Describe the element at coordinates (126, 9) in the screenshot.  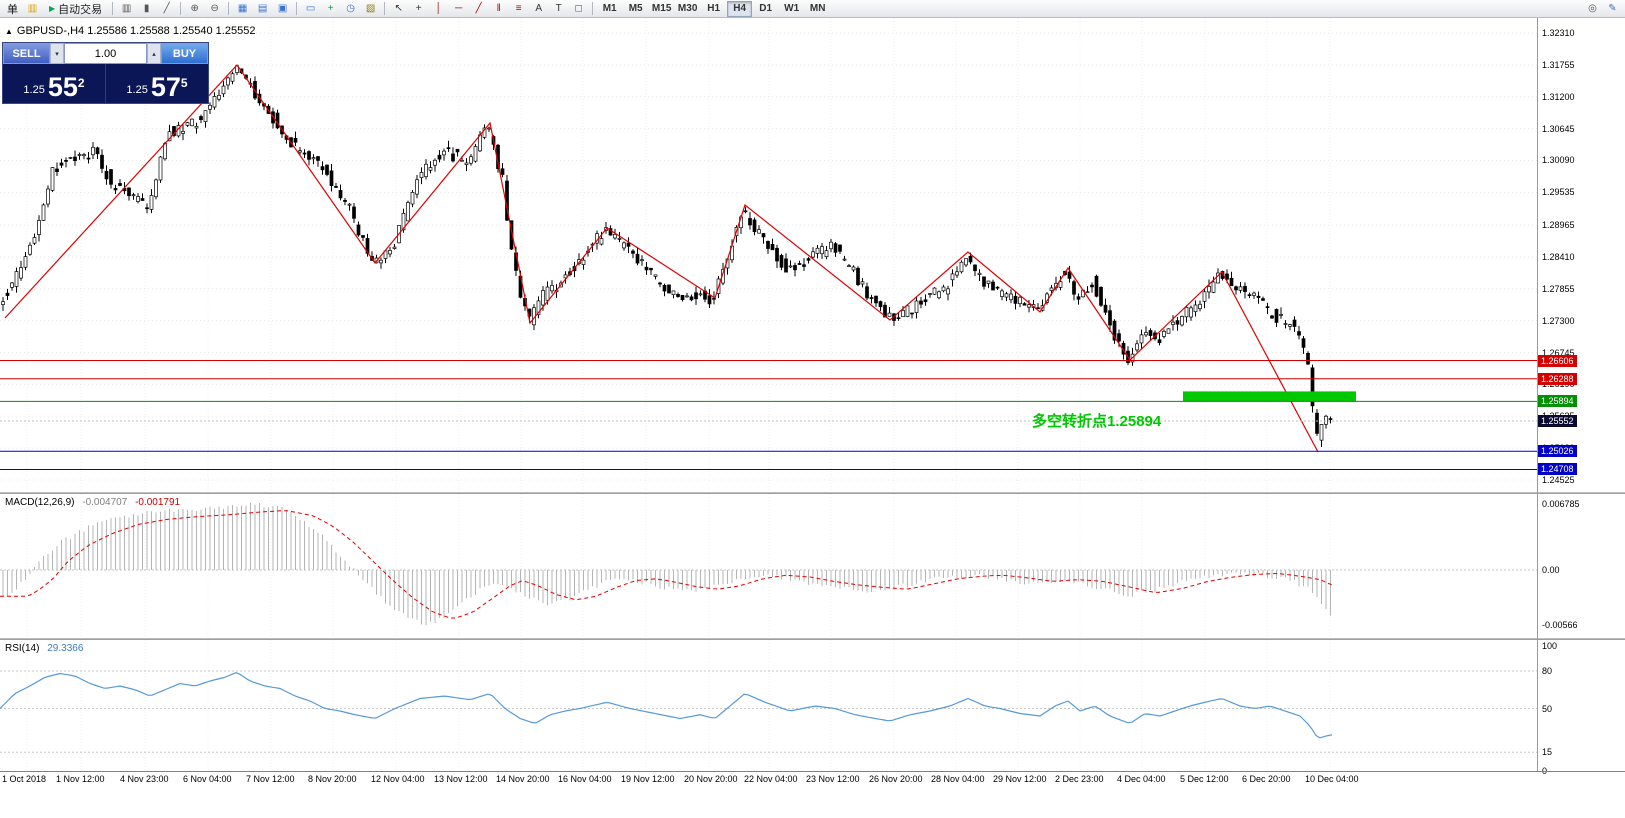
I see `bar-chart-icon: ▥` at that location.